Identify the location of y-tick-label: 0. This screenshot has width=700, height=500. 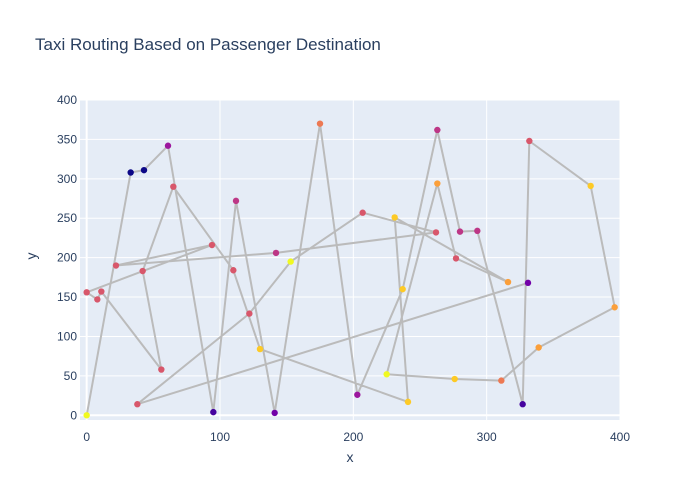
(73, 415).